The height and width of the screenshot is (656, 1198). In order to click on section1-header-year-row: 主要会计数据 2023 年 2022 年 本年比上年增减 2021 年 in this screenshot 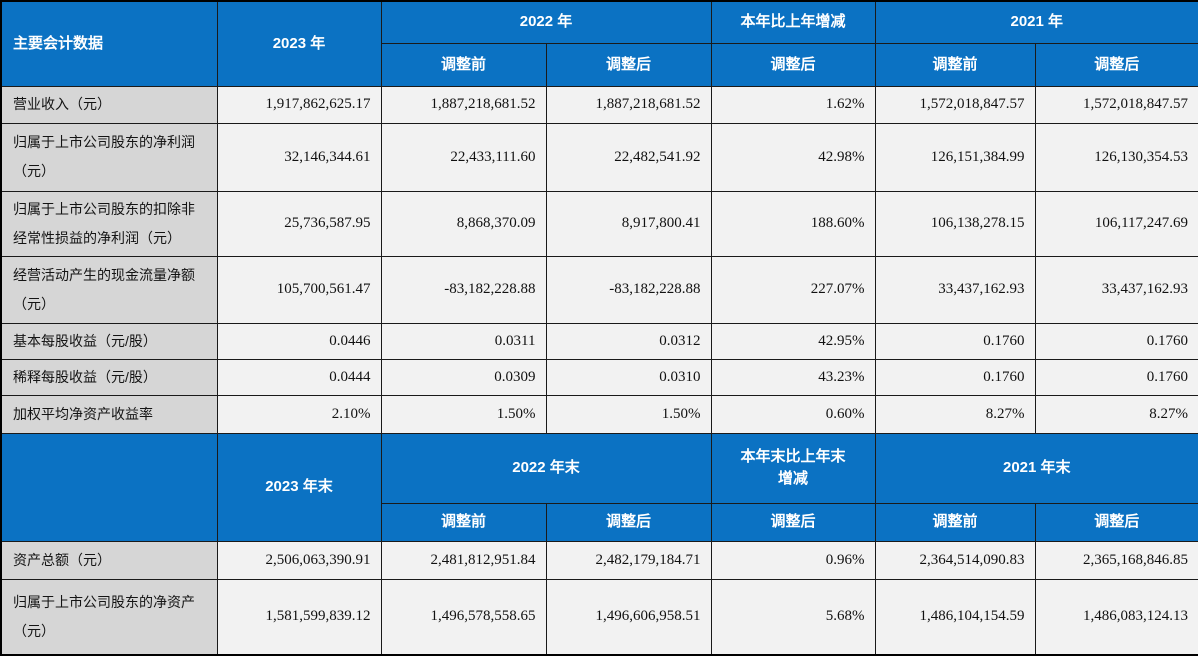, I will do `click(599, 43)`.